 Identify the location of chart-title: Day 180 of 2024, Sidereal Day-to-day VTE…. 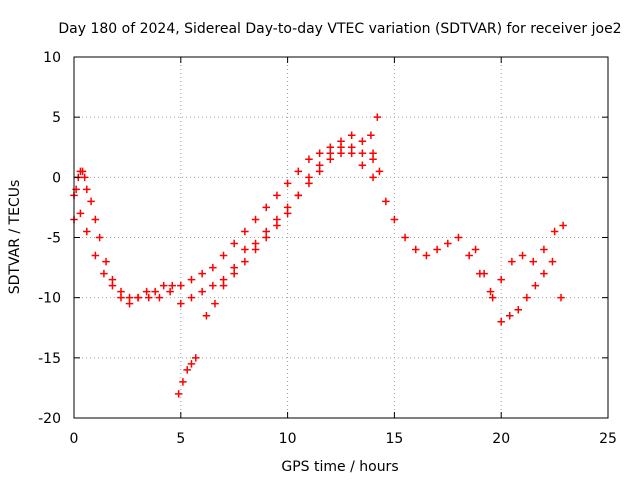
(339, 29).